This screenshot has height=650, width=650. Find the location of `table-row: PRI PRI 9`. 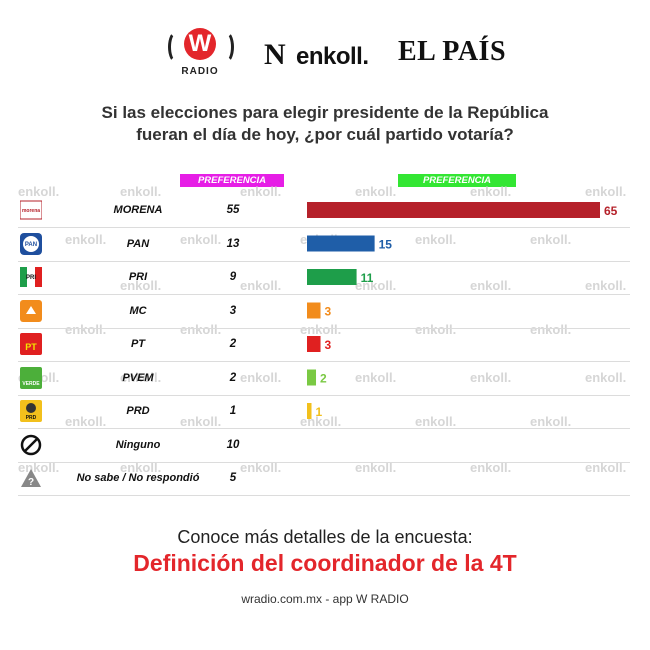

table-row: PRI PRI 9 is located at coordinates (324, 278).